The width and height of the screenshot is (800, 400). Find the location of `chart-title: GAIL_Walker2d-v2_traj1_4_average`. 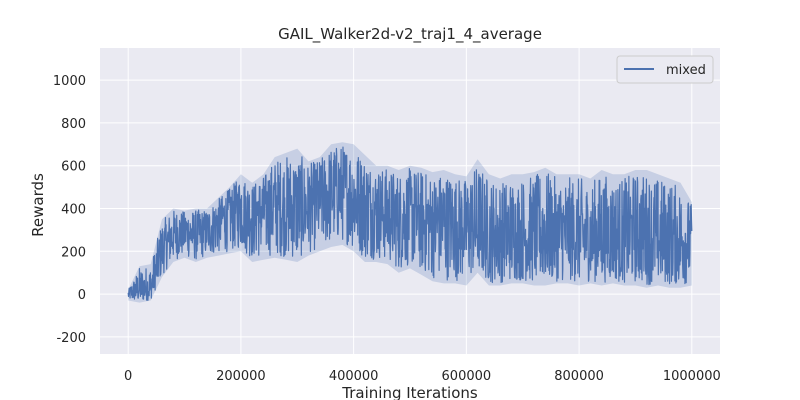

chart-title: GAIL_Walker2d-v2_traj1_4_average is located at coordinates (410, 34).